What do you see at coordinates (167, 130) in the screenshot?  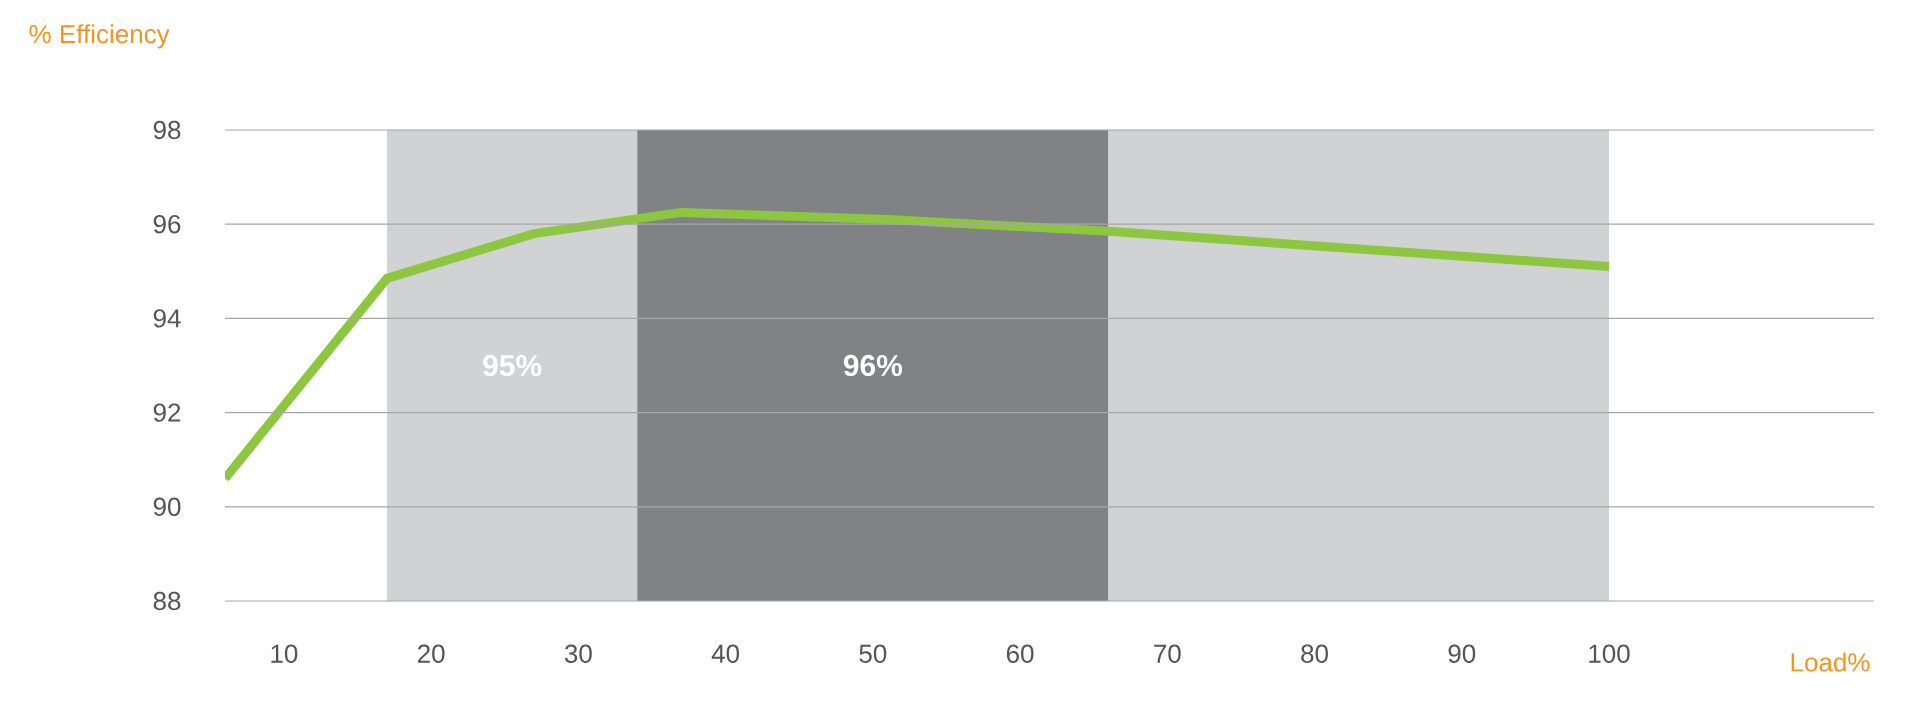 I see `y-tick-label: 98` at bounding box center [167, 130].